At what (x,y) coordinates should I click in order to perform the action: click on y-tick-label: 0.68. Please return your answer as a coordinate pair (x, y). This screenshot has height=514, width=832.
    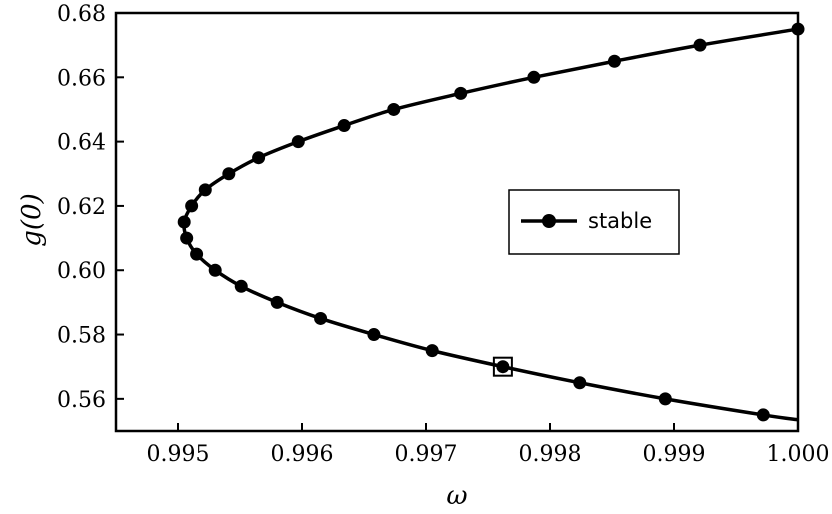
    Looking at the image, I should click on (81, 14).